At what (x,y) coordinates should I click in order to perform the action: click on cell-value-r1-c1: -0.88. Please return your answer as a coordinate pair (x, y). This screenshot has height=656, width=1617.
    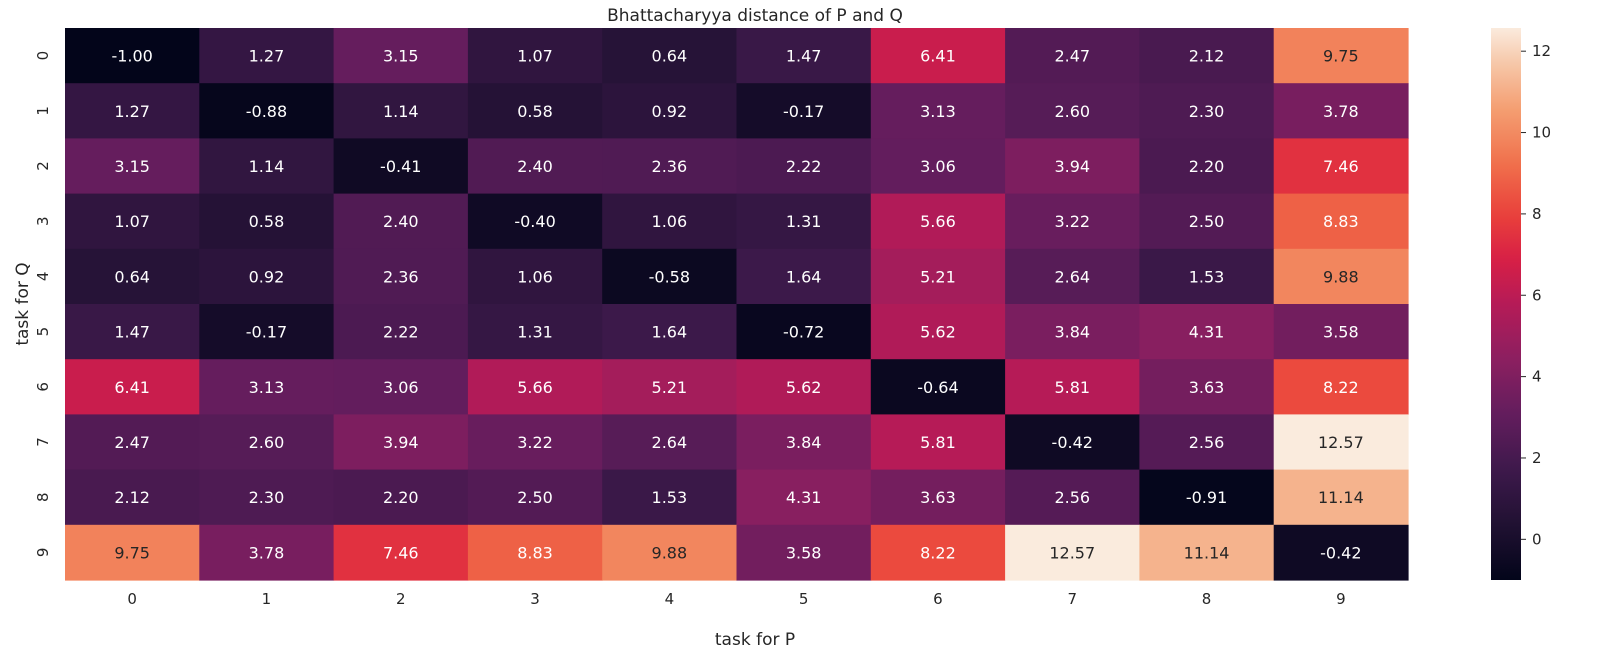
    Looking at the image, I should click on (266, 111).